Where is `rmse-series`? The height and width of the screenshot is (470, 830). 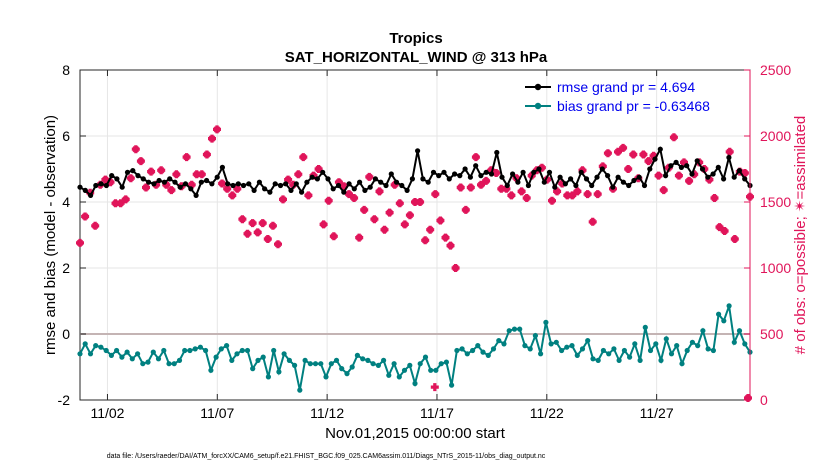 rmse-series is located at coordinates (415, 172).